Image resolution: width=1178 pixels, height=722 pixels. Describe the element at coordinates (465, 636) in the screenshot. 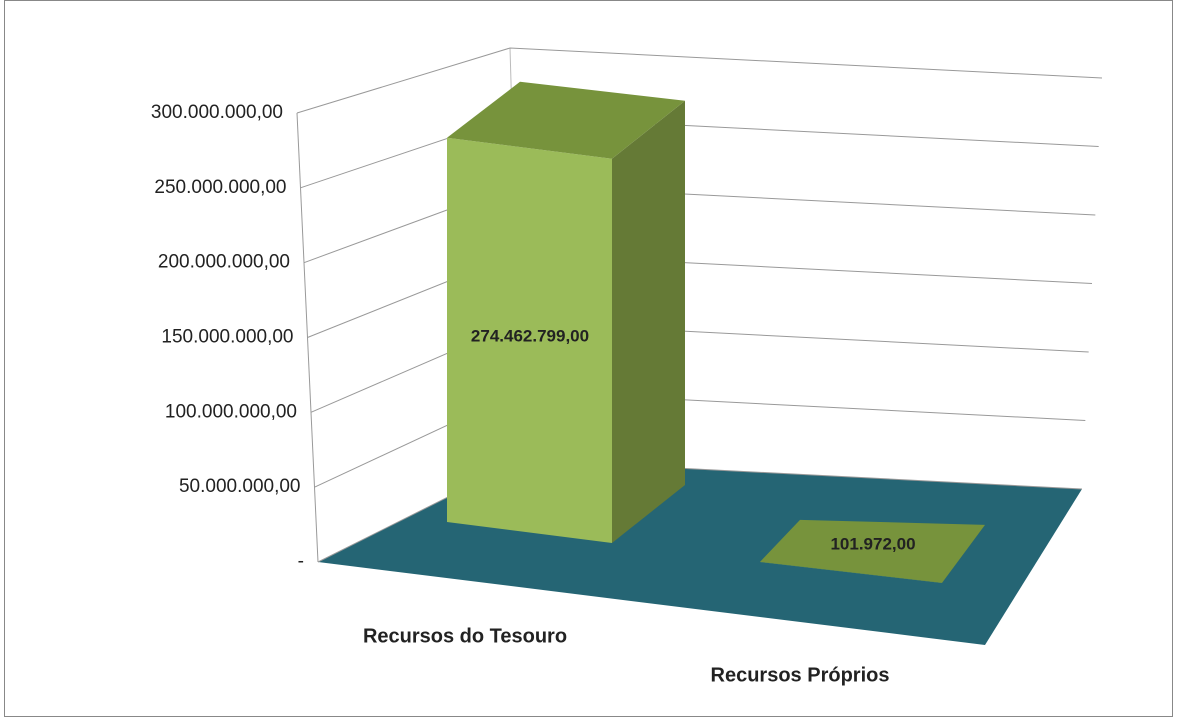

I see `x-tick-label: Recursos do Tesouro` at that location.